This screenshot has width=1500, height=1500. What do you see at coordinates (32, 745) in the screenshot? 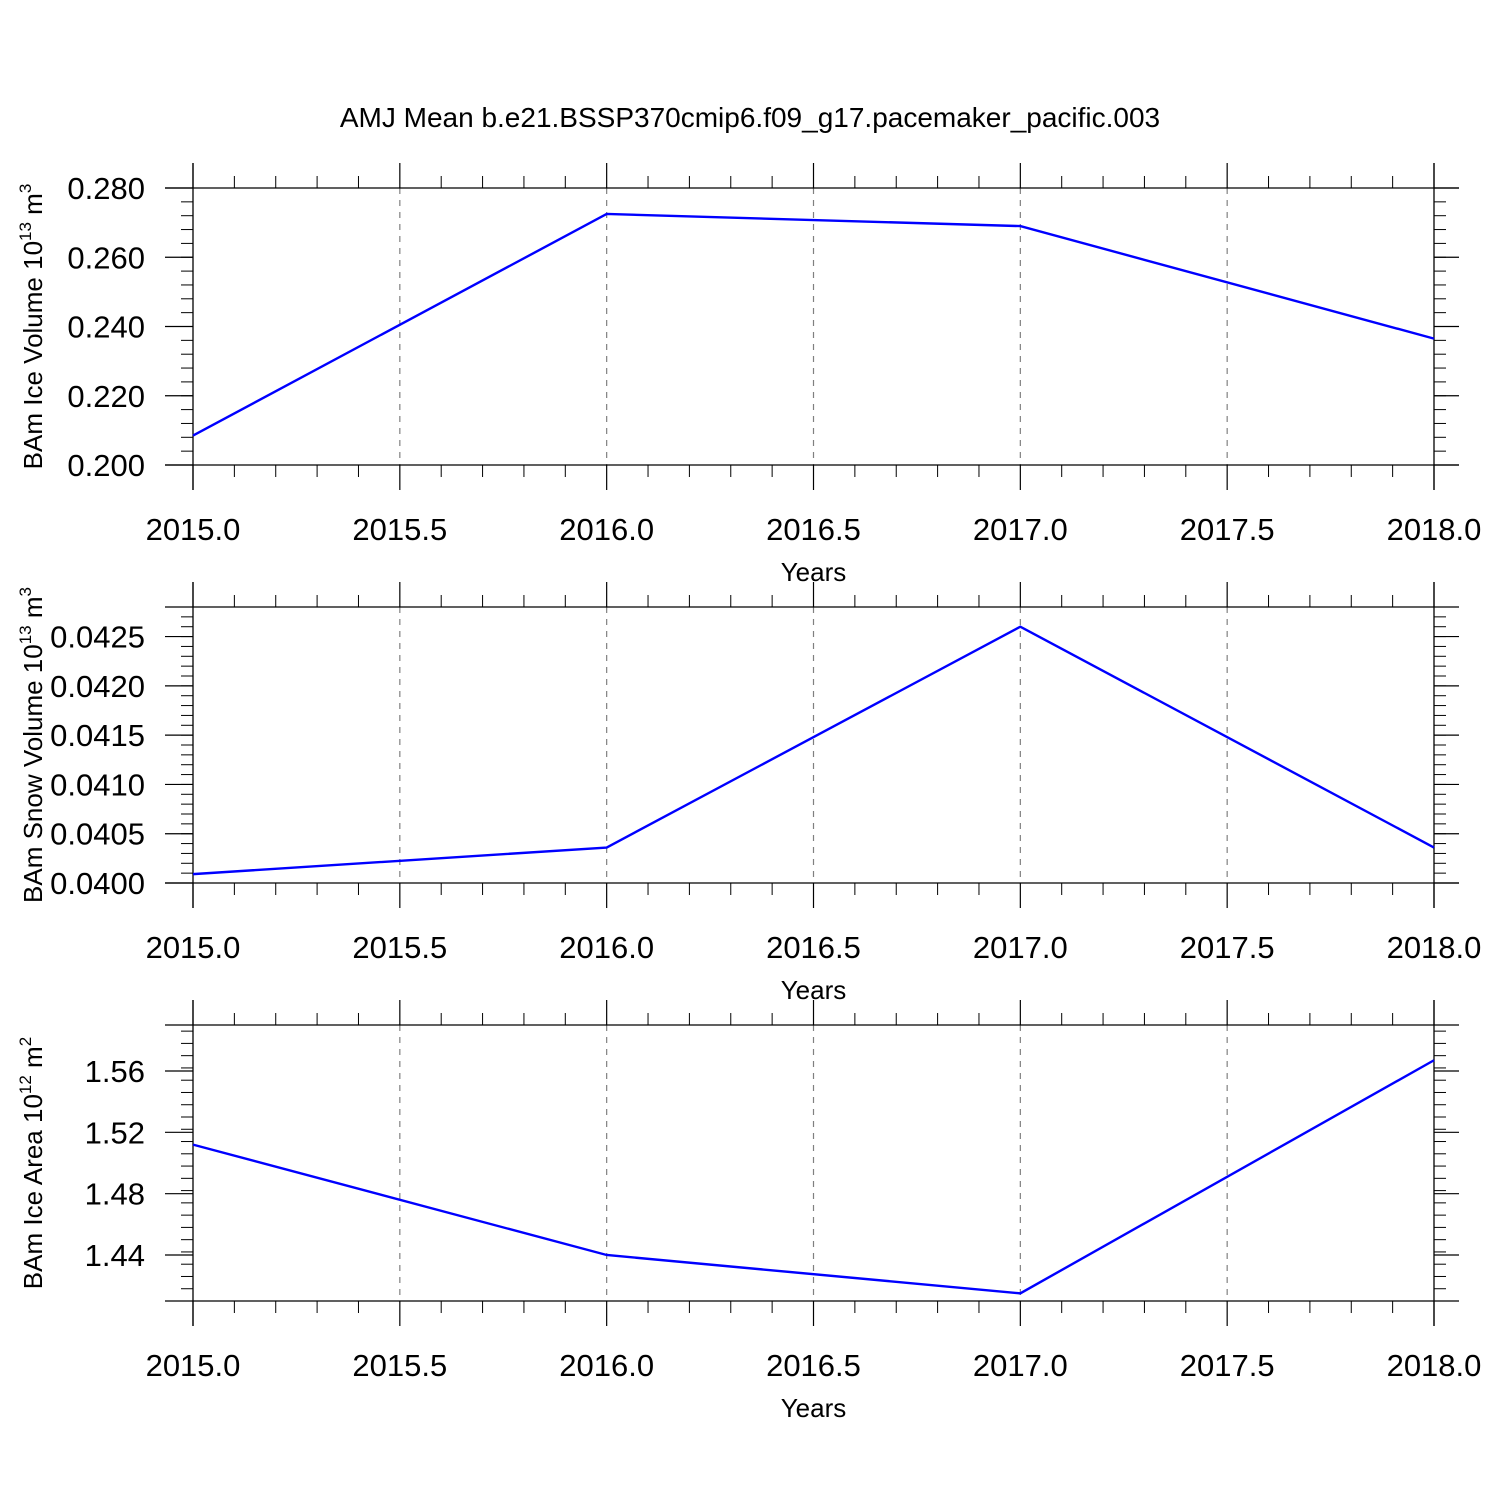
I see `y-axis-label: BAm Snow Volume 1013 m3` at bounding box center [32, 745].